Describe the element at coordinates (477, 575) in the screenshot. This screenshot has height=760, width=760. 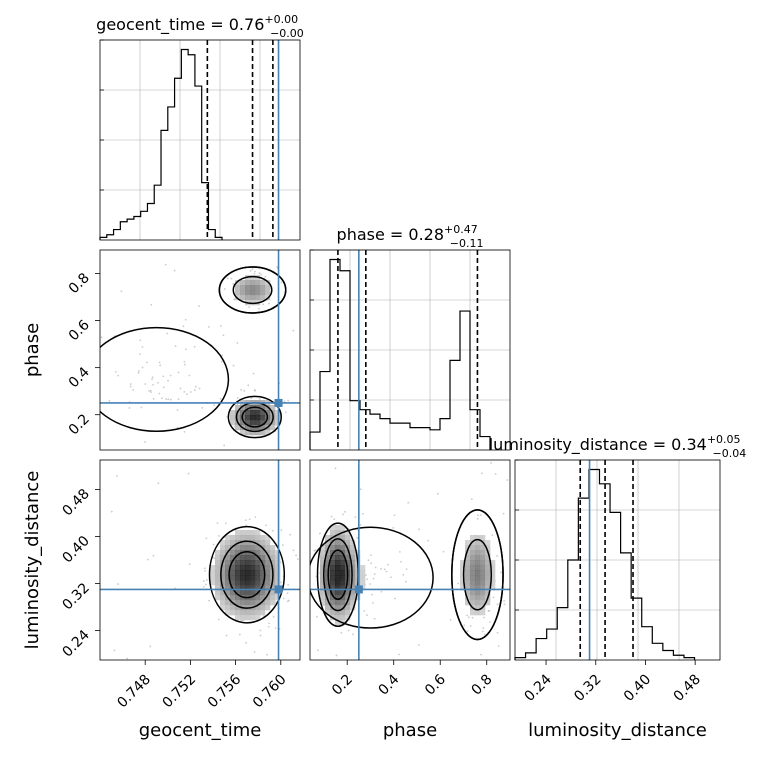
I see `contour-line` at that location.